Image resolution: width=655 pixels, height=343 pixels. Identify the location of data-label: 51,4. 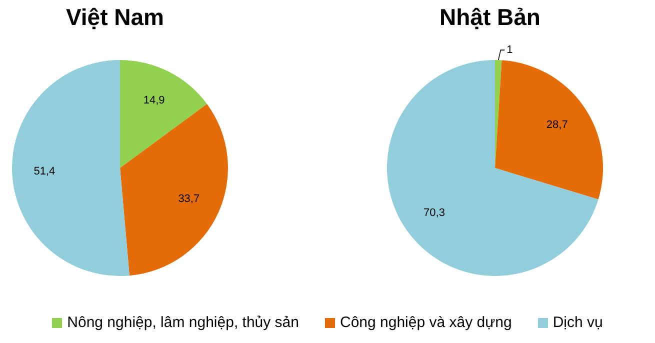
(45, 171).